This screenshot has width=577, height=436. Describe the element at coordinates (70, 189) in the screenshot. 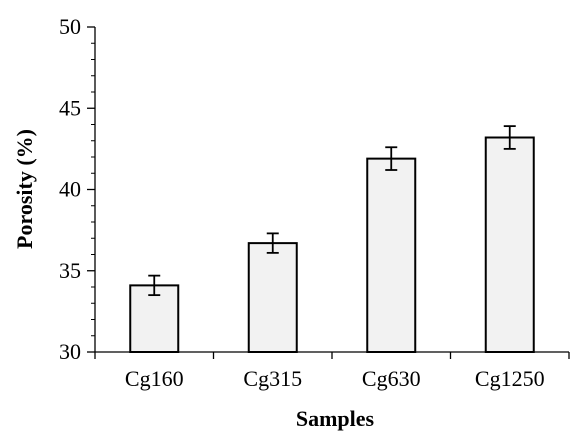

I see `y-tick-label: 40` at that location.